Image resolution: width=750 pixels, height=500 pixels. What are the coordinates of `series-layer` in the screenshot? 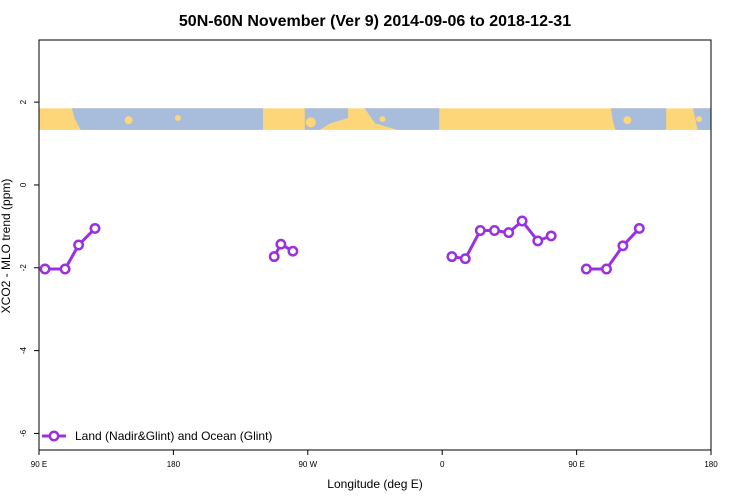 It's located at (342, 245).